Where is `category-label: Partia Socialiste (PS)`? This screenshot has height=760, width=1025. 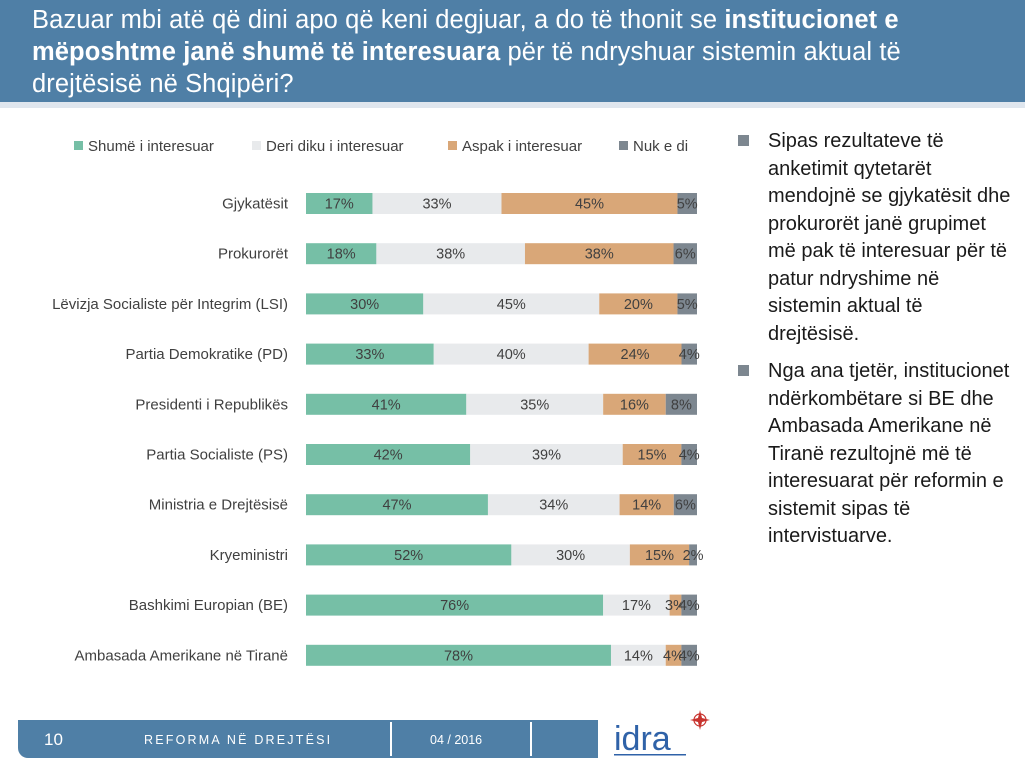 category-label: Partia Socialiste (PS) is located at coordinates (217, 455).